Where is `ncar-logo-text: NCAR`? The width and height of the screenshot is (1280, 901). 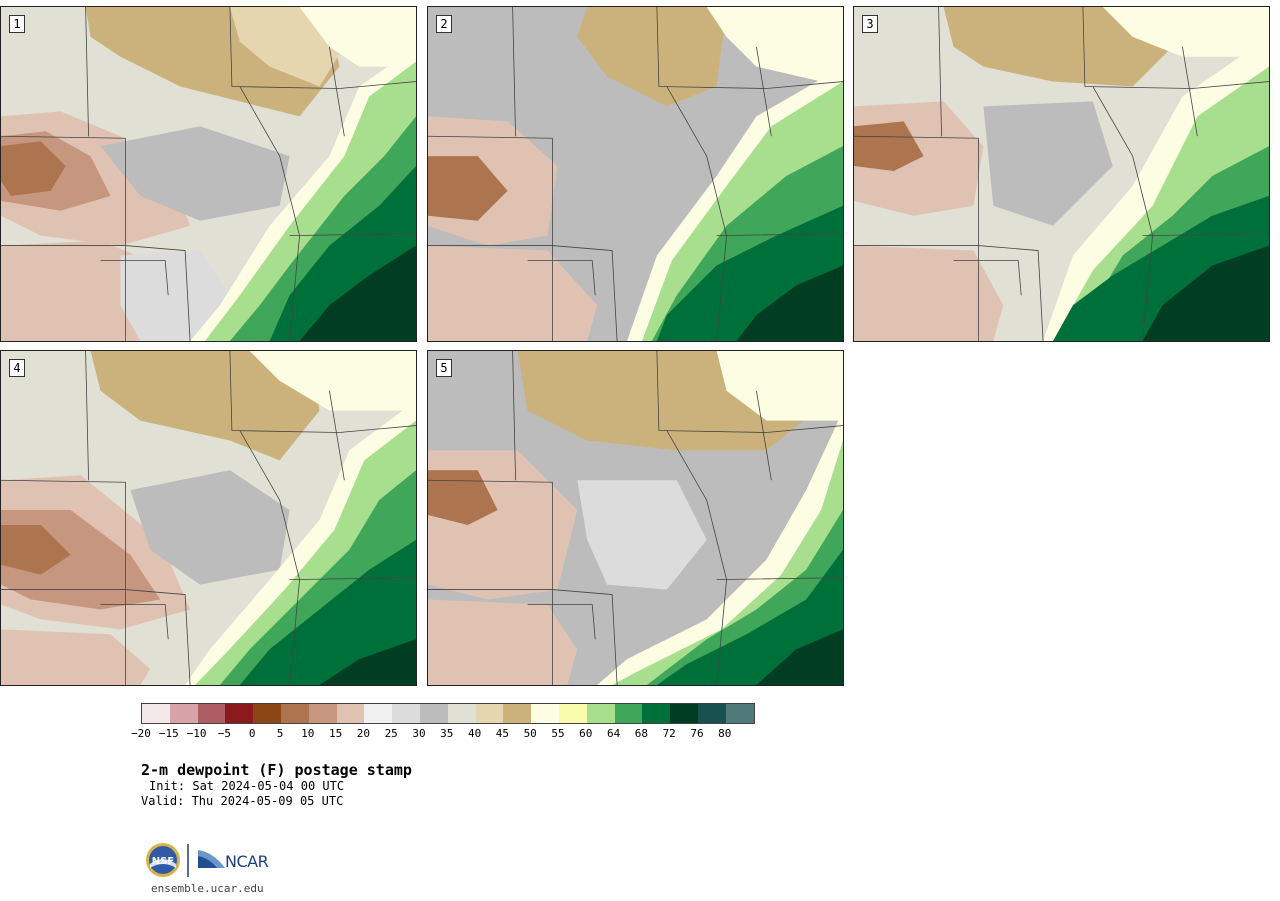
ncar-logo-text: NCAR is located at coordinates (247, 861).